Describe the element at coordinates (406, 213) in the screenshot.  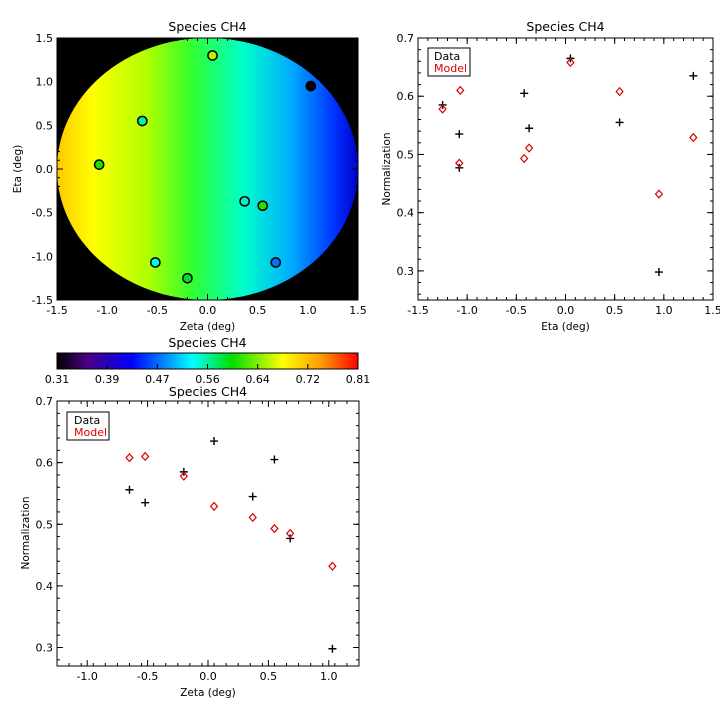
I see `eta-plot-ytick-label: 0.4` at that location.